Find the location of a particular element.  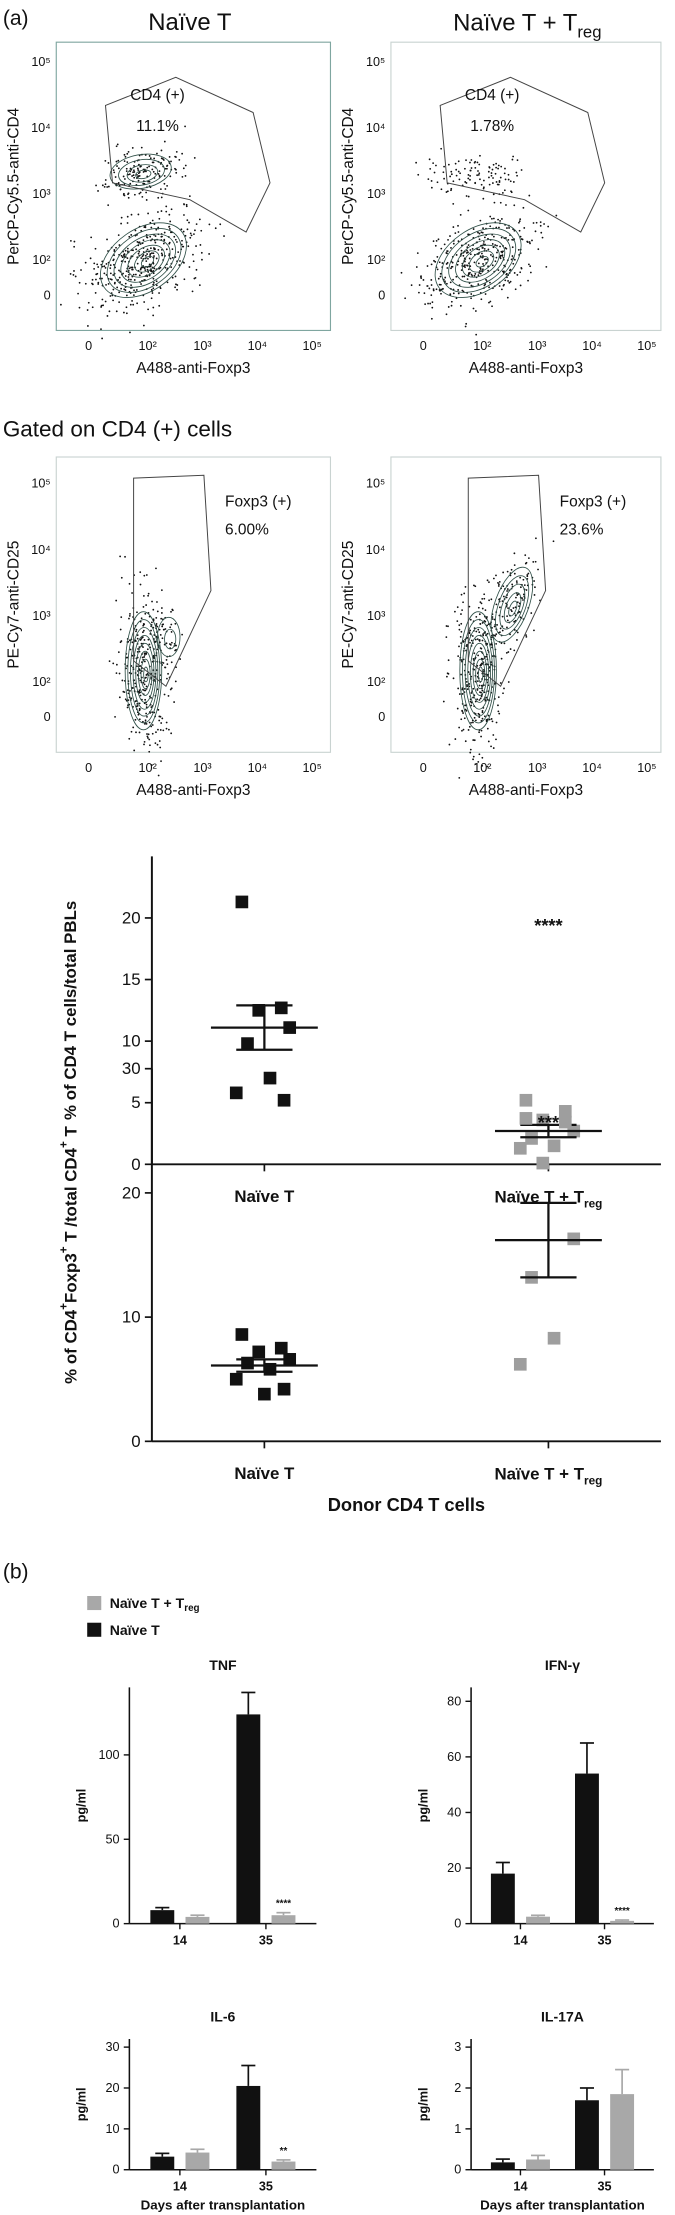

gate-label: Foxp3 (+) is located at coordinates (258, 502).